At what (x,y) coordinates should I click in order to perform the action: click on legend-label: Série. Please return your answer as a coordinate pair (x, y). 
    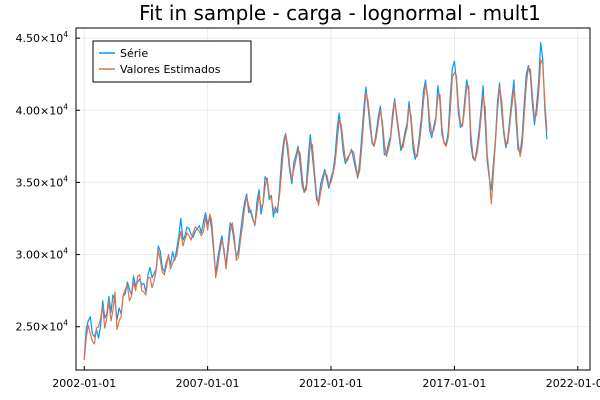
    Looking at the image, I should click on (134, 53).